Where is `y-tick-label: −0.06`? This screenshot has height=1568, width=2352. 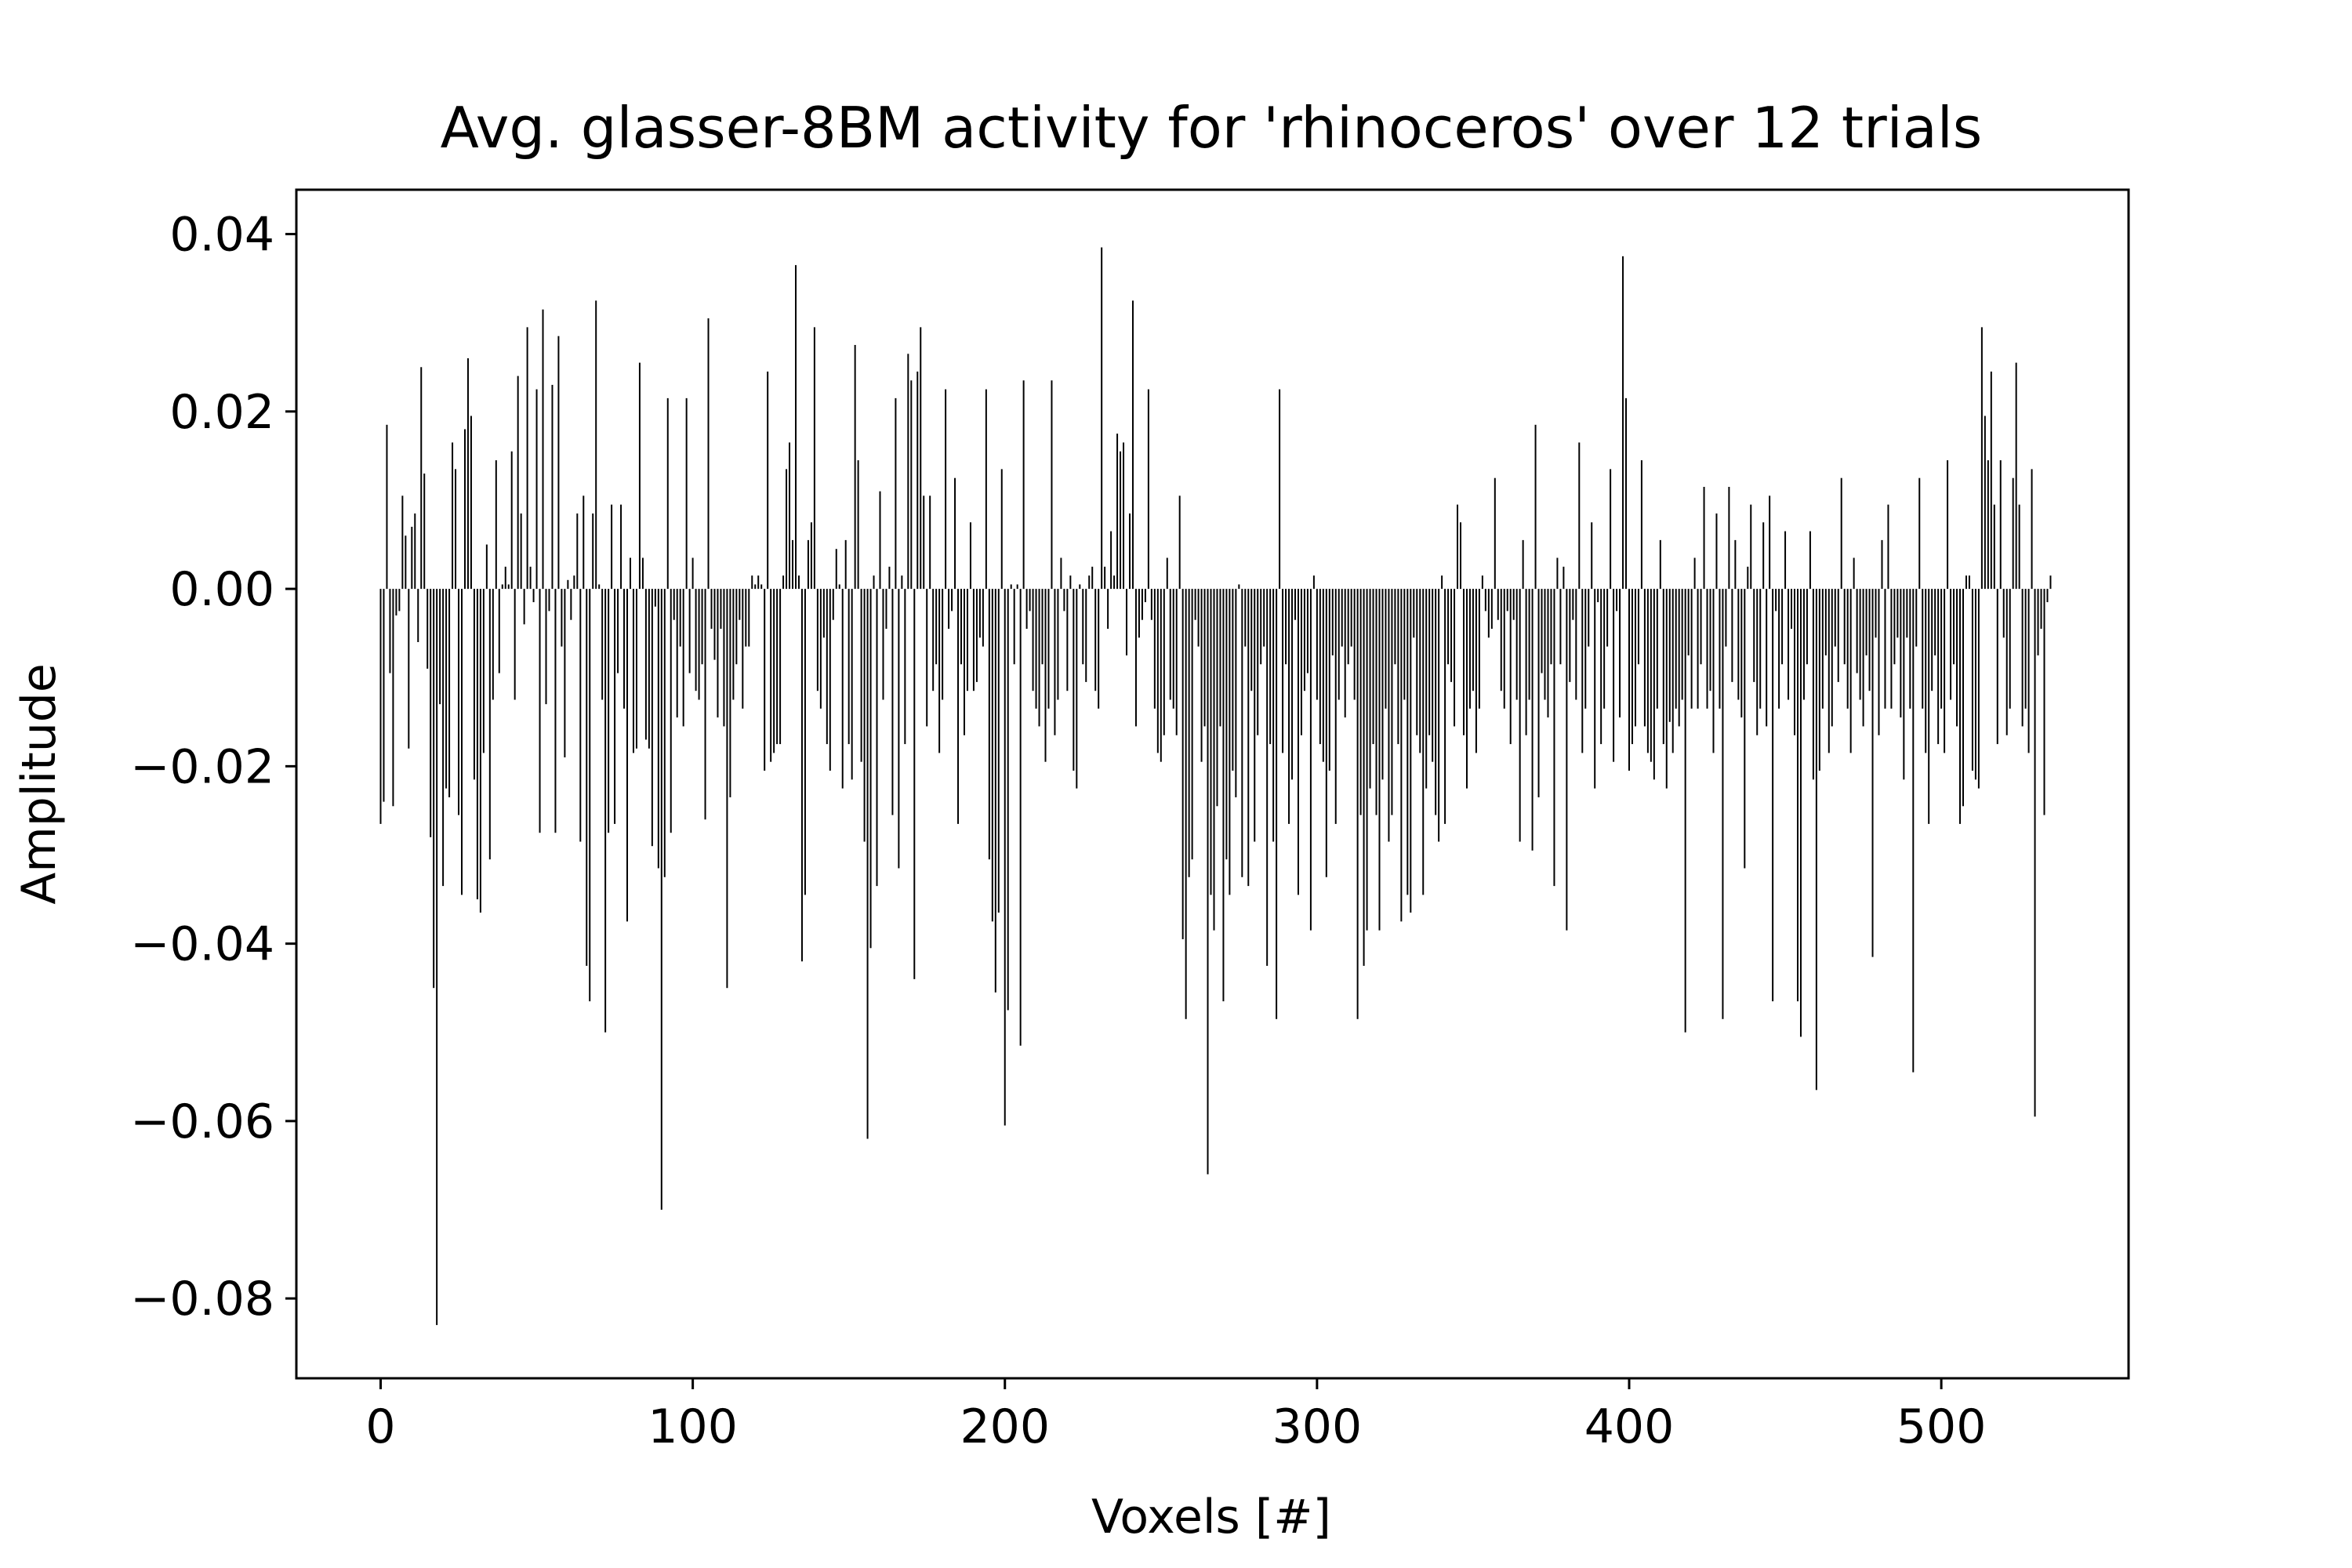 y-tick-label: −0.06 is located at coordinates (202, 1121).